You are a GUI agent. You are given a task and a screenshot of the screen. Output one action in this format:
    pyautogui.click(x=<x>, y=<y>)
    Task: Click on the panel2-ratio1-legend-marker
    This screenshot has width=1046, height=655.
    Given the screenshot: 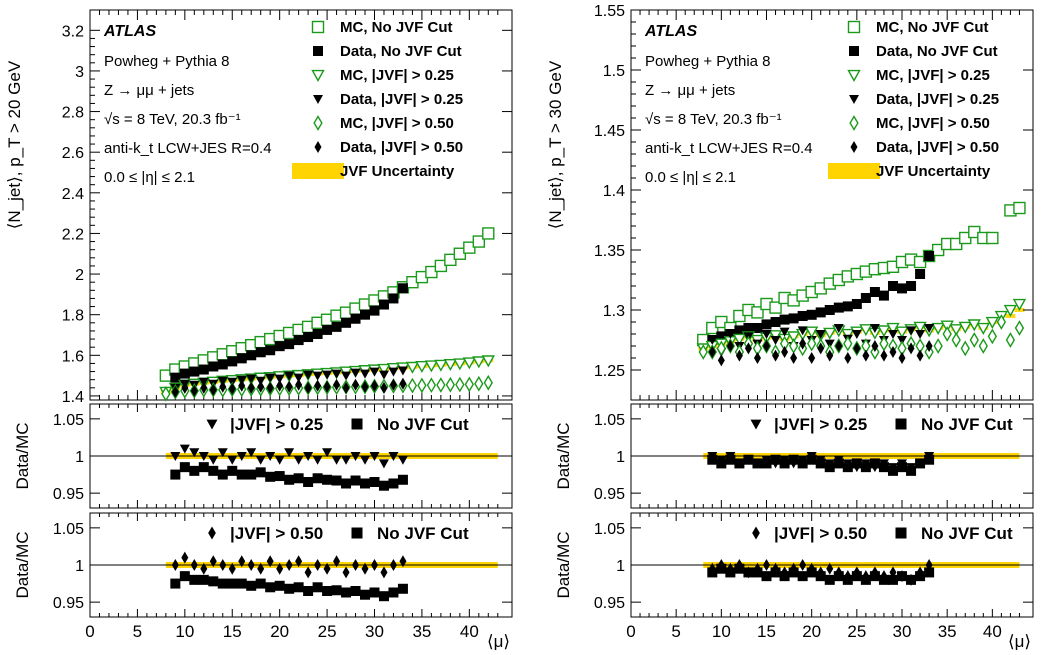 What is the action you would take?
    pyautogui.click(x=756, y=424)
    